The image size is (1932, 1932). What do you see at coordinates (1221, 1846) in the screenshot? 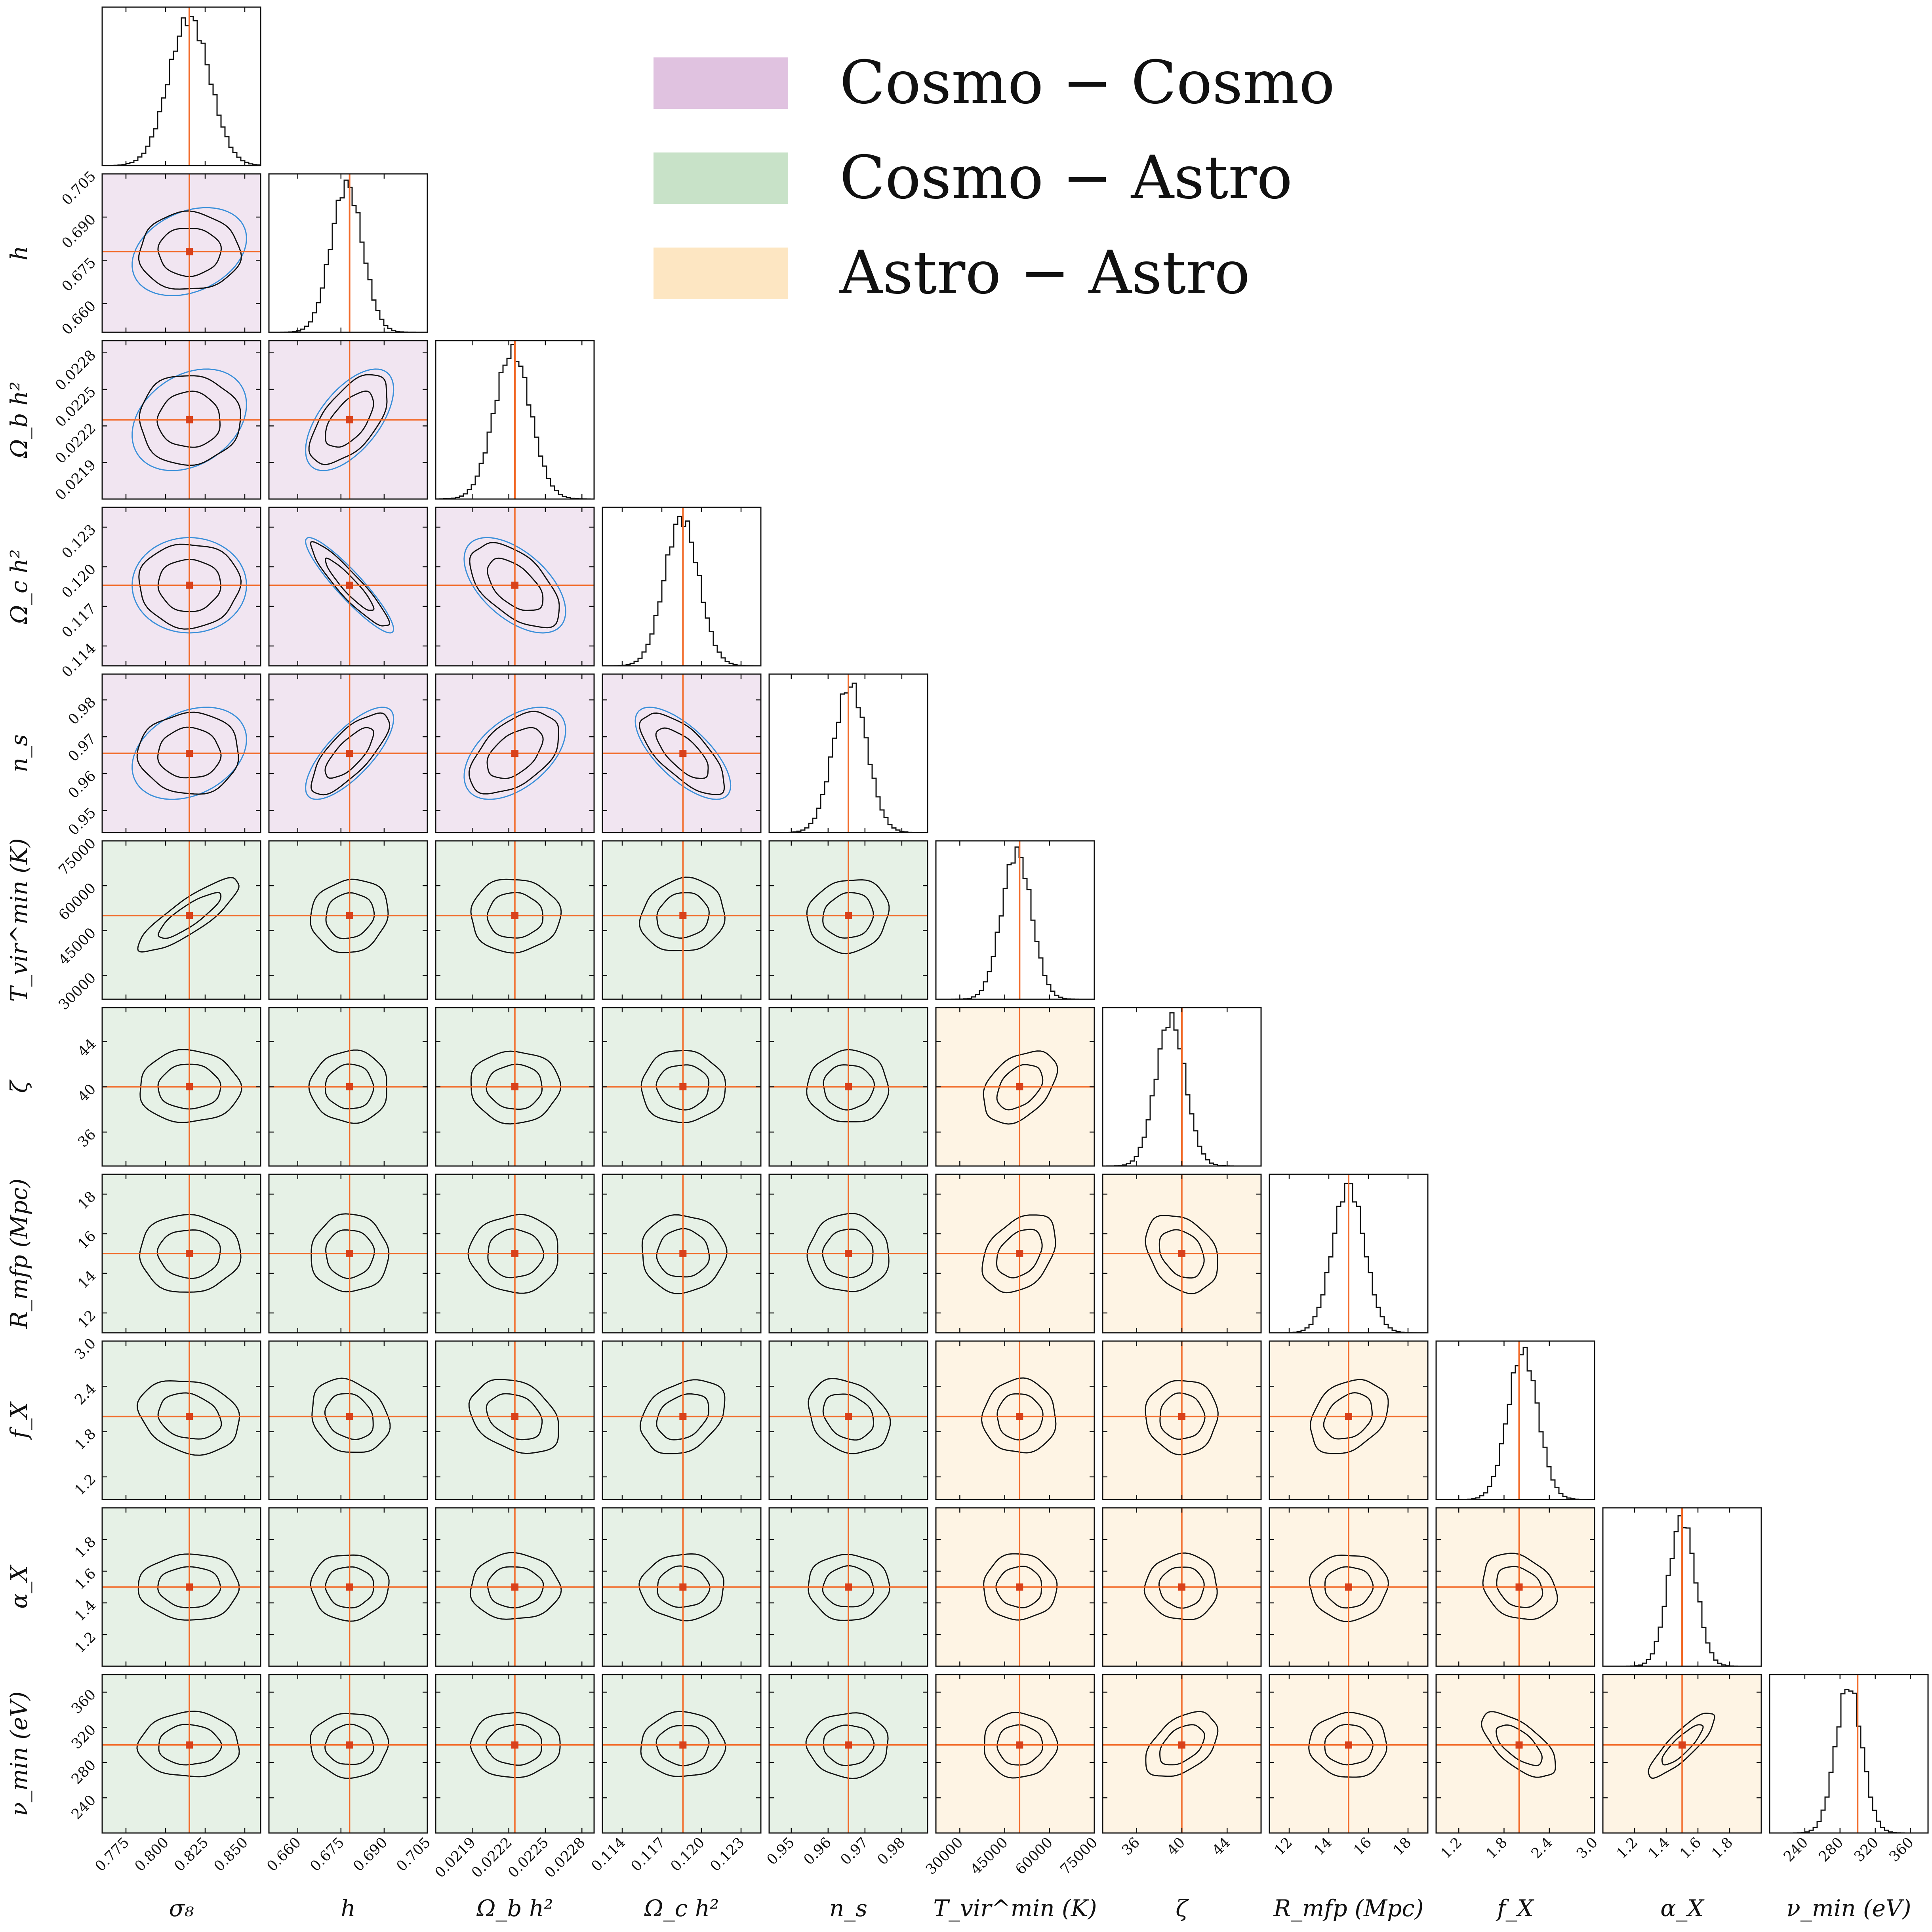
I see `x-tick-label: 44` at bounding box center [1221, 1846].